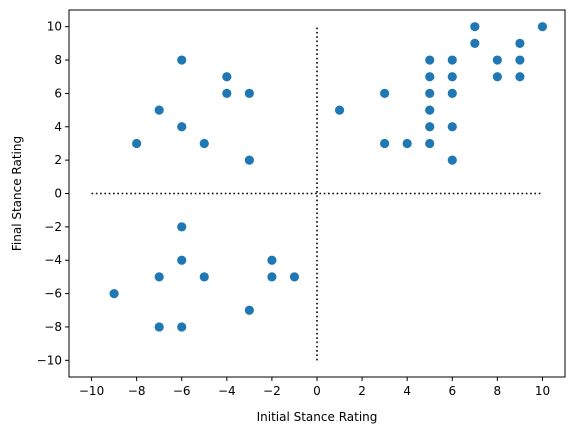 The image size is (574, 432). Describe the element at coordinates (91, 391) in the screenshot. I see `x-tick-label: −10` at that location.